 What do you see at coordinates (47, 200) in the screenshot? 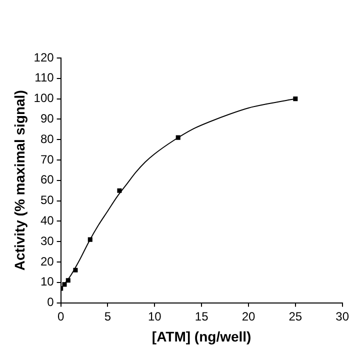
I see `y-tick-label: 50` at bounding box center [47, 200].